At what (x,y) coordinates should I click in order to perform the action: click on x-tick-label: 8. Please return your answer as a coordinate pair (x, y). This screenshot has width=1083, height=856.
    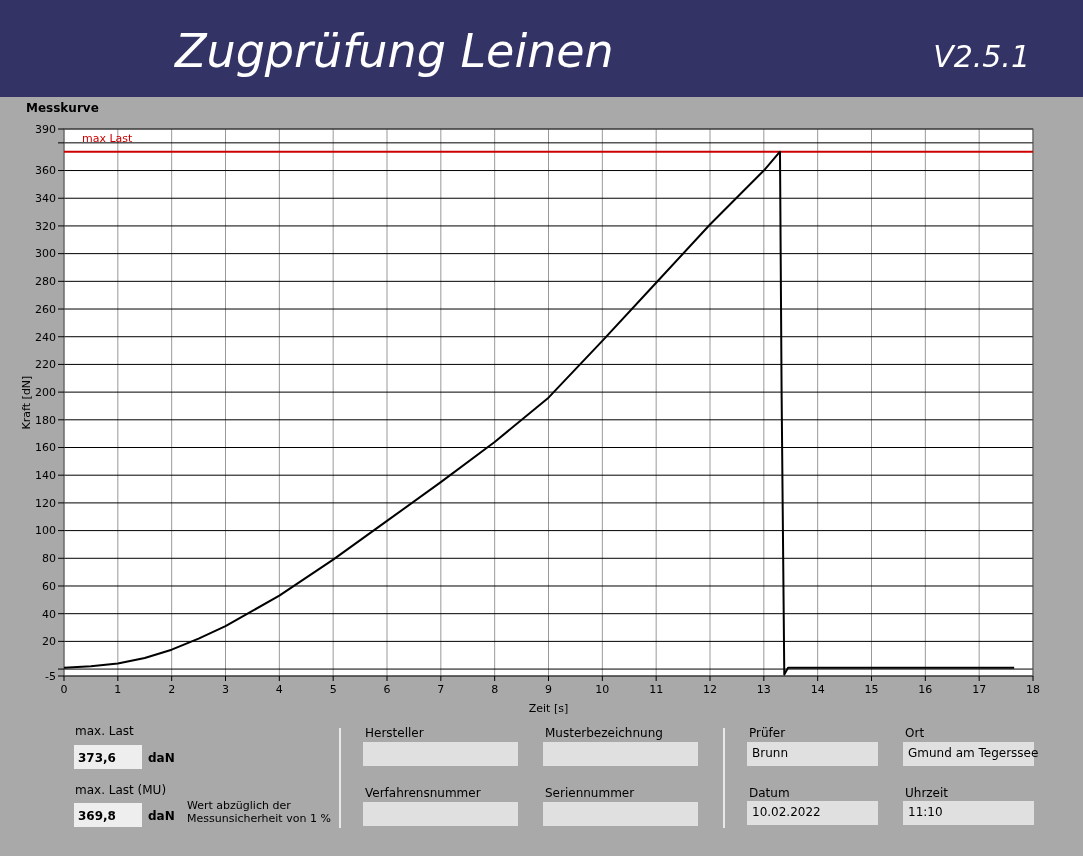
    Looking at the image, I should click on (495, 689).